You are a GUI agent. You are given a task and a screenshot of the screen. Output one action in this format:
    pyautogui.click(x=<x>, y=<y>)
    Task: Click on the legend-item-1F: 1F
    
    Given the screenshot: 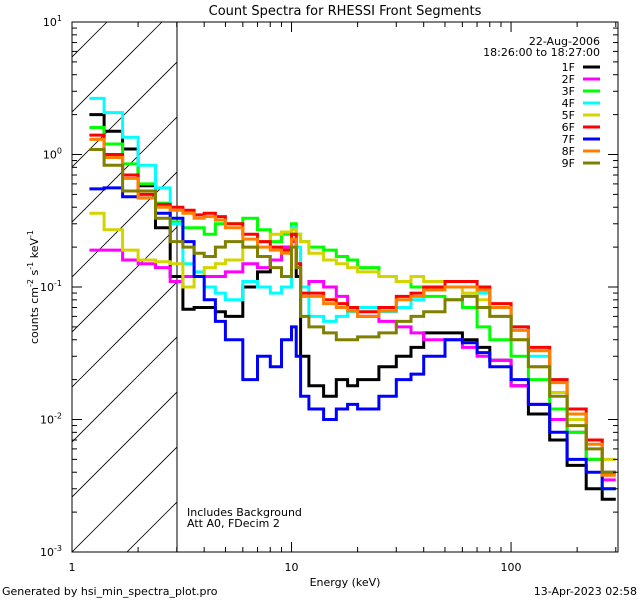 What is the action you would take?
    pyautogui.click(x=581, y=67)
    